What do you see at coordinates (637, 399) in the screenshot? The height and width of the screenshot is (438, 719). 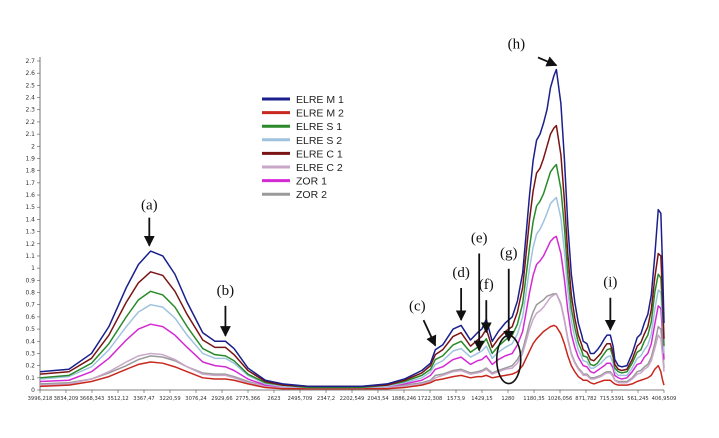 I see `x-tick-label: 561,245` at bounding box center [637, 399].